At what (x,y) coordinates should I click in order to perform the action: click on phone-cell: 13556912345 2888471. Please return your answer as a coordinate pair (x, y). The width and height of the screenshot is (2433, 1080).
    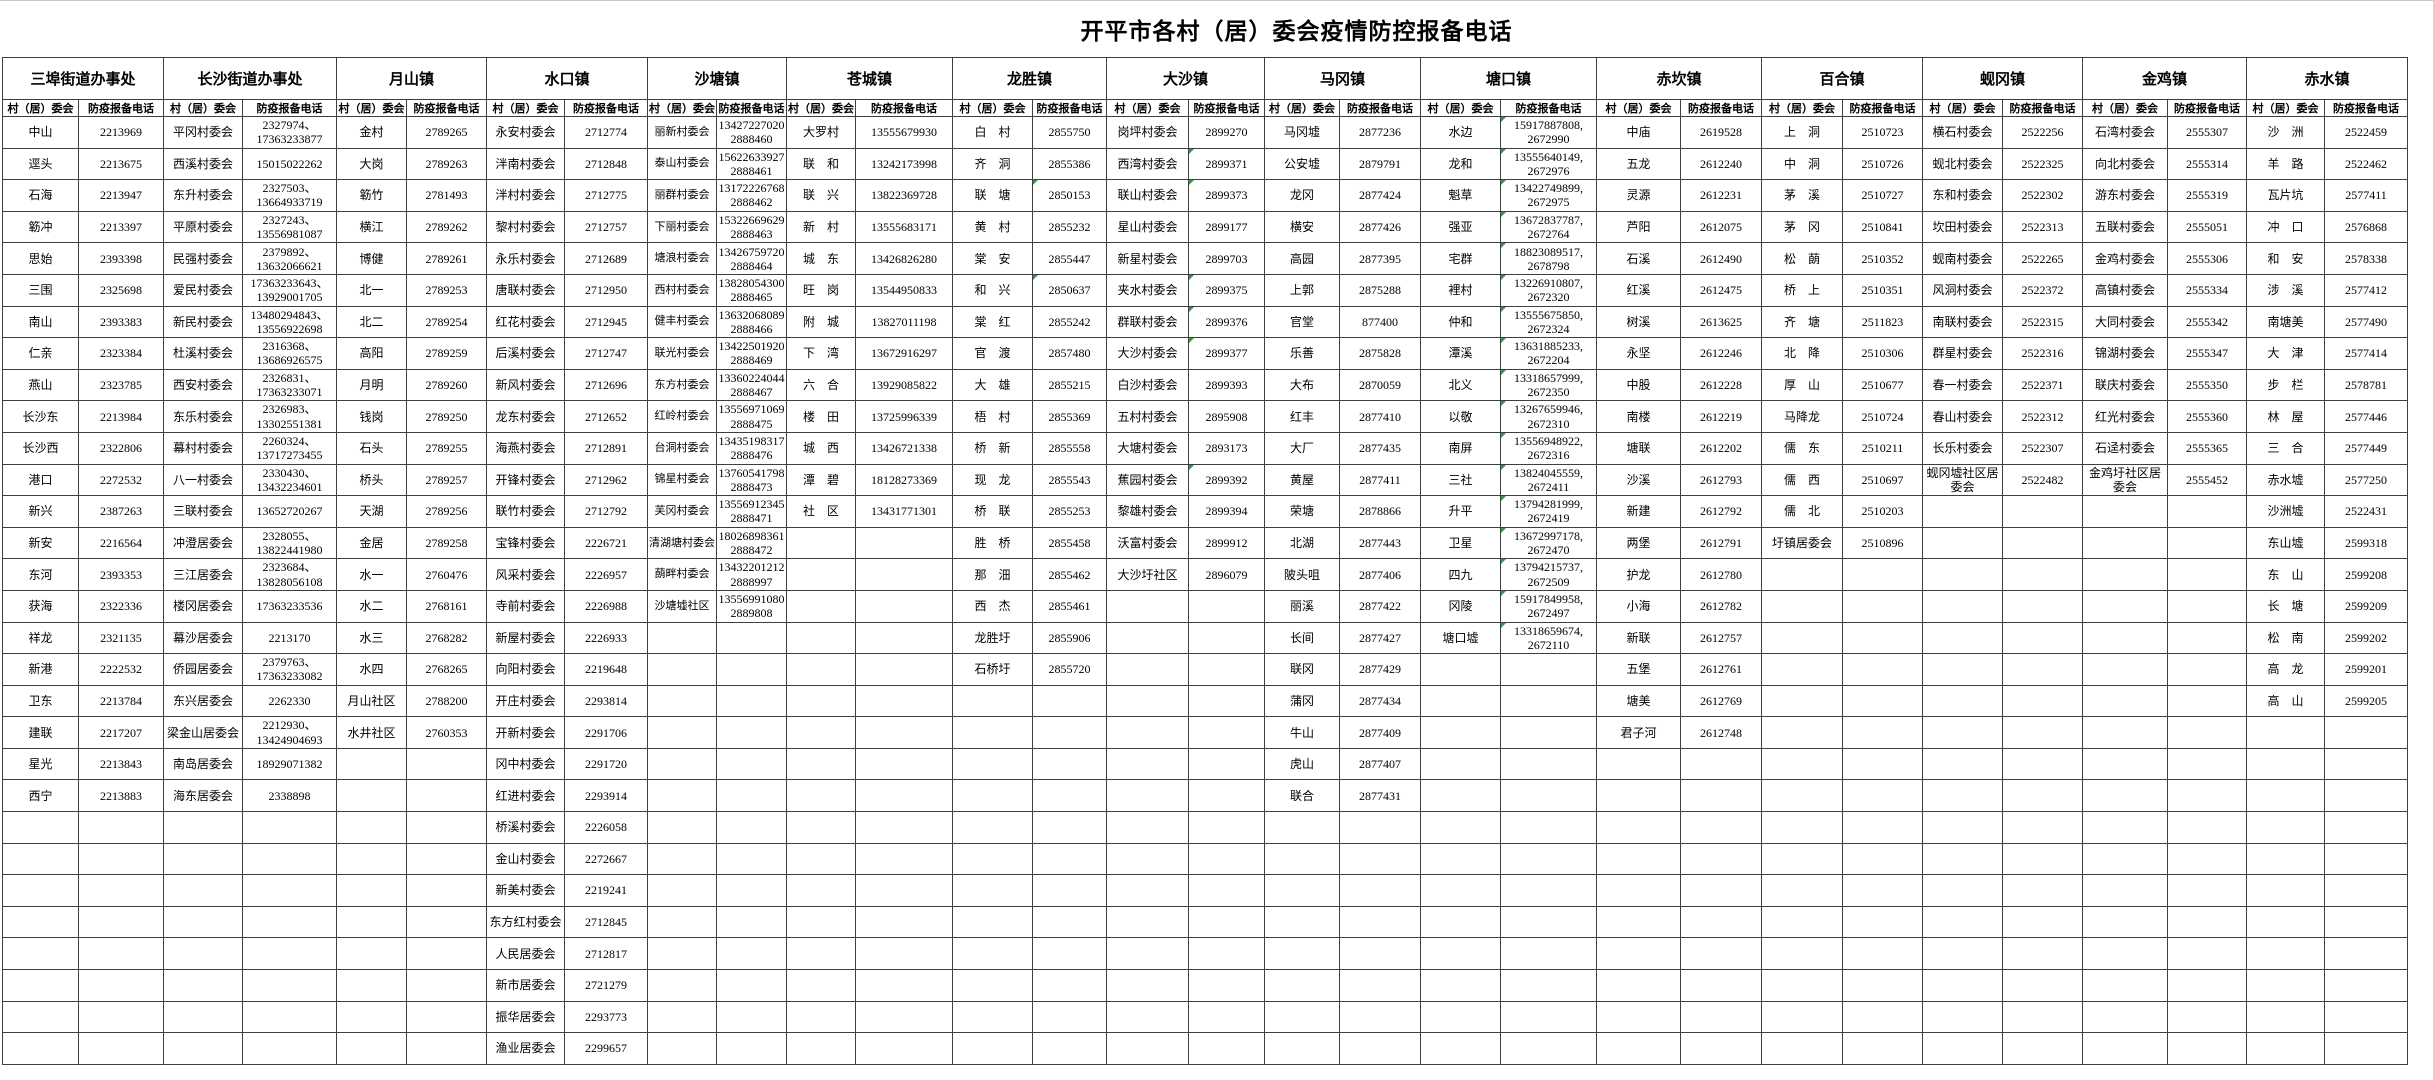
    Looking at the image, I should click on (751, 511).